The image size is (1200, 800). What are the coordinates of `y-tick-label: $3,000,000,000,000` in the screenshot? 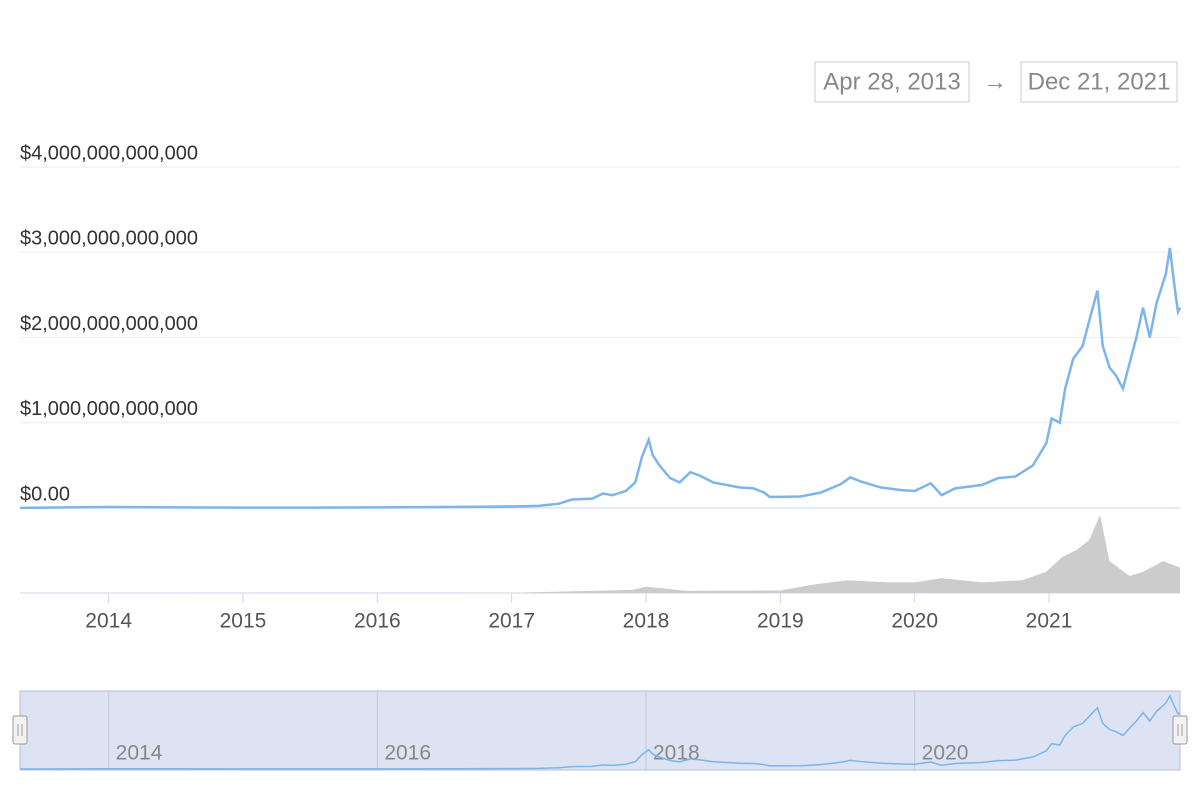 It's located at (109, 239).